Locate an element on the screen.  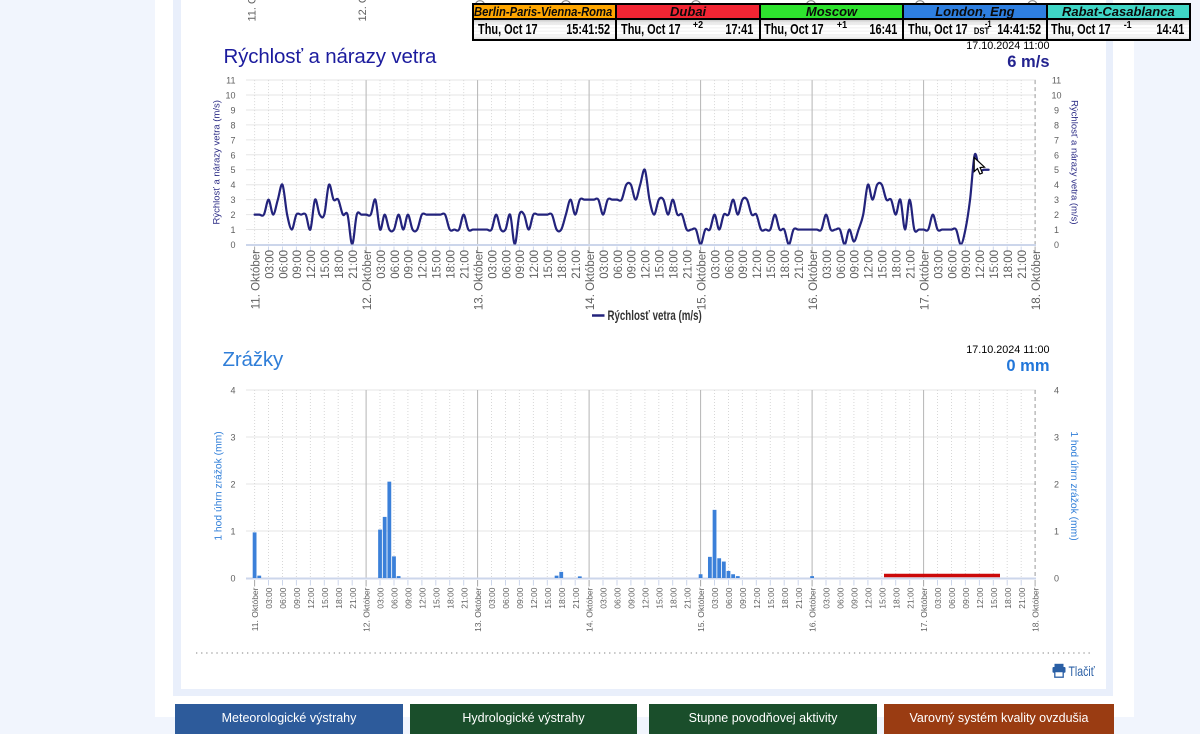
svg-text: 7 is located at coordinates (1056, 140).